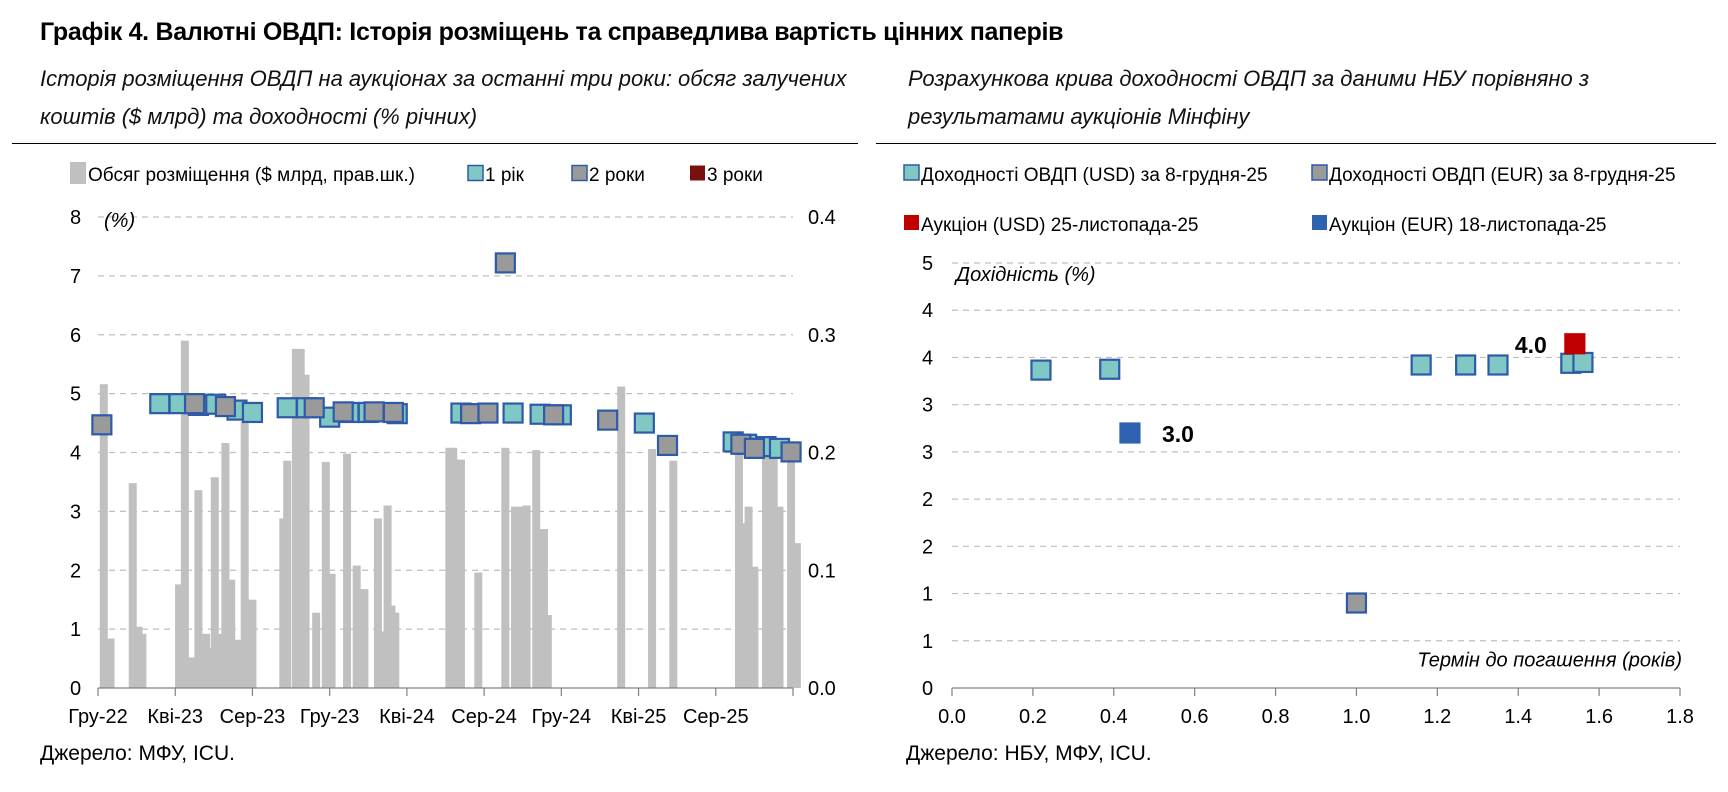 The height and width of the screenshot is (792, 1728). Describe the element at coordinates (716, 717) in the screenshot. I see `x-tick-label: Сер-25` at that location.